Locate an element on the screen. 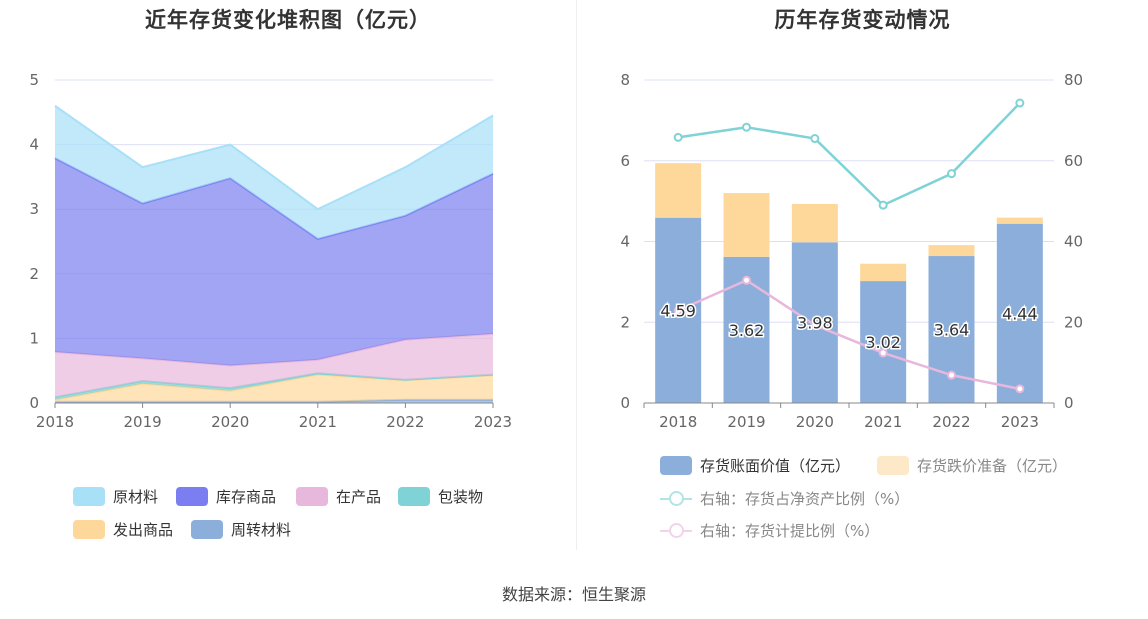  y2-tick-label: 80 is located at coordinates (1073, 80).